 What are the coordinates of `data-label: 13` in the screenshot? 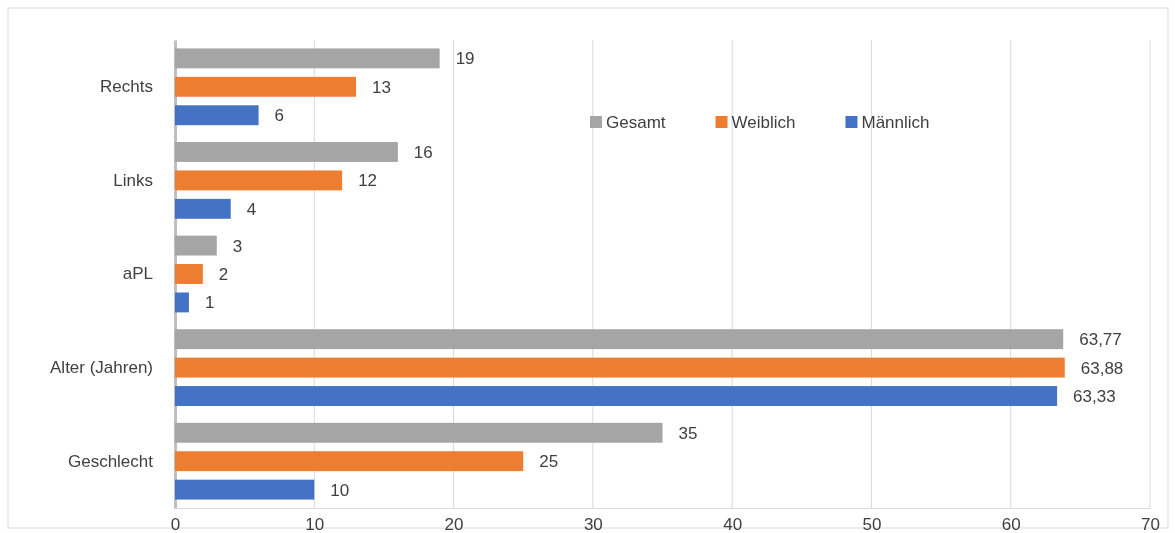 It's located at (381, 87).